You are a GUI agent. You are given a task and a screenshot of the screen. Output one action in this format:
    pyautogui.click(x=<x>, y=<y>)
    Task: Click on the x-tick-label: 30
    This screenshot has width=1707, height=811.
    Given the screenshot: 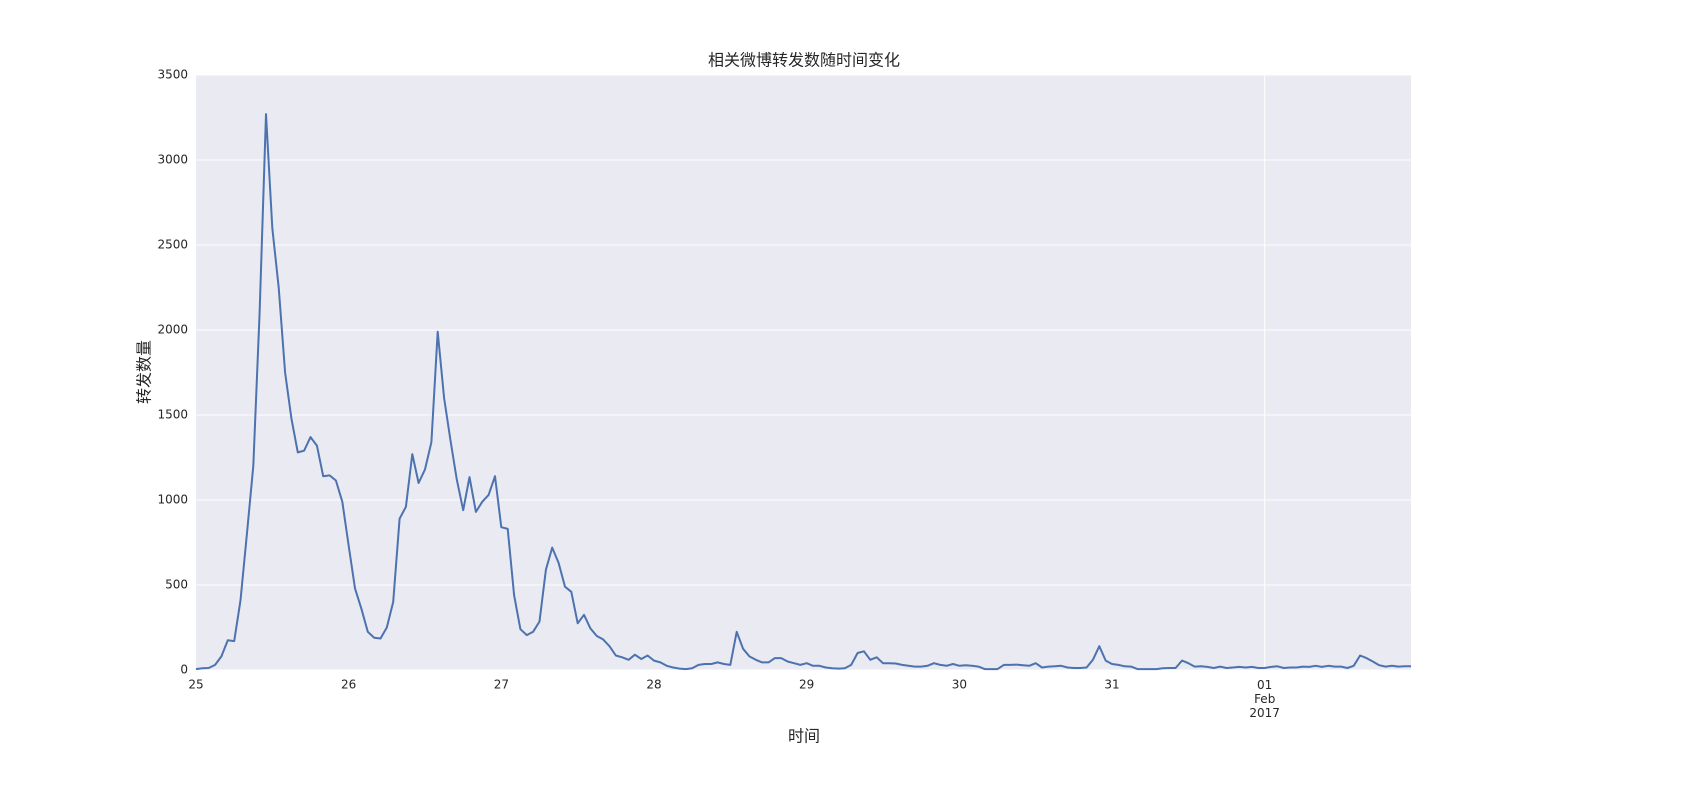 What is the action you would take?
    pyautogui.click(x=959, y=685)
    